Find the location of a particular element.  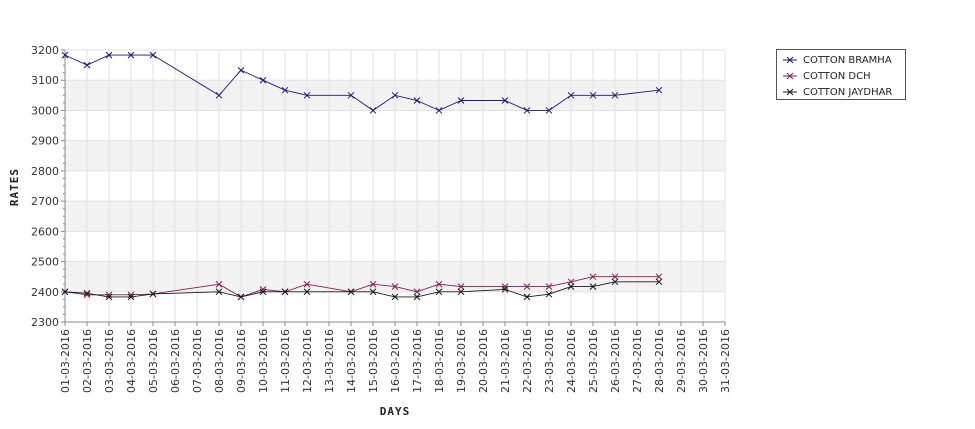

y-tick-label-2300: 2300 is located at coordinates (45, 322).